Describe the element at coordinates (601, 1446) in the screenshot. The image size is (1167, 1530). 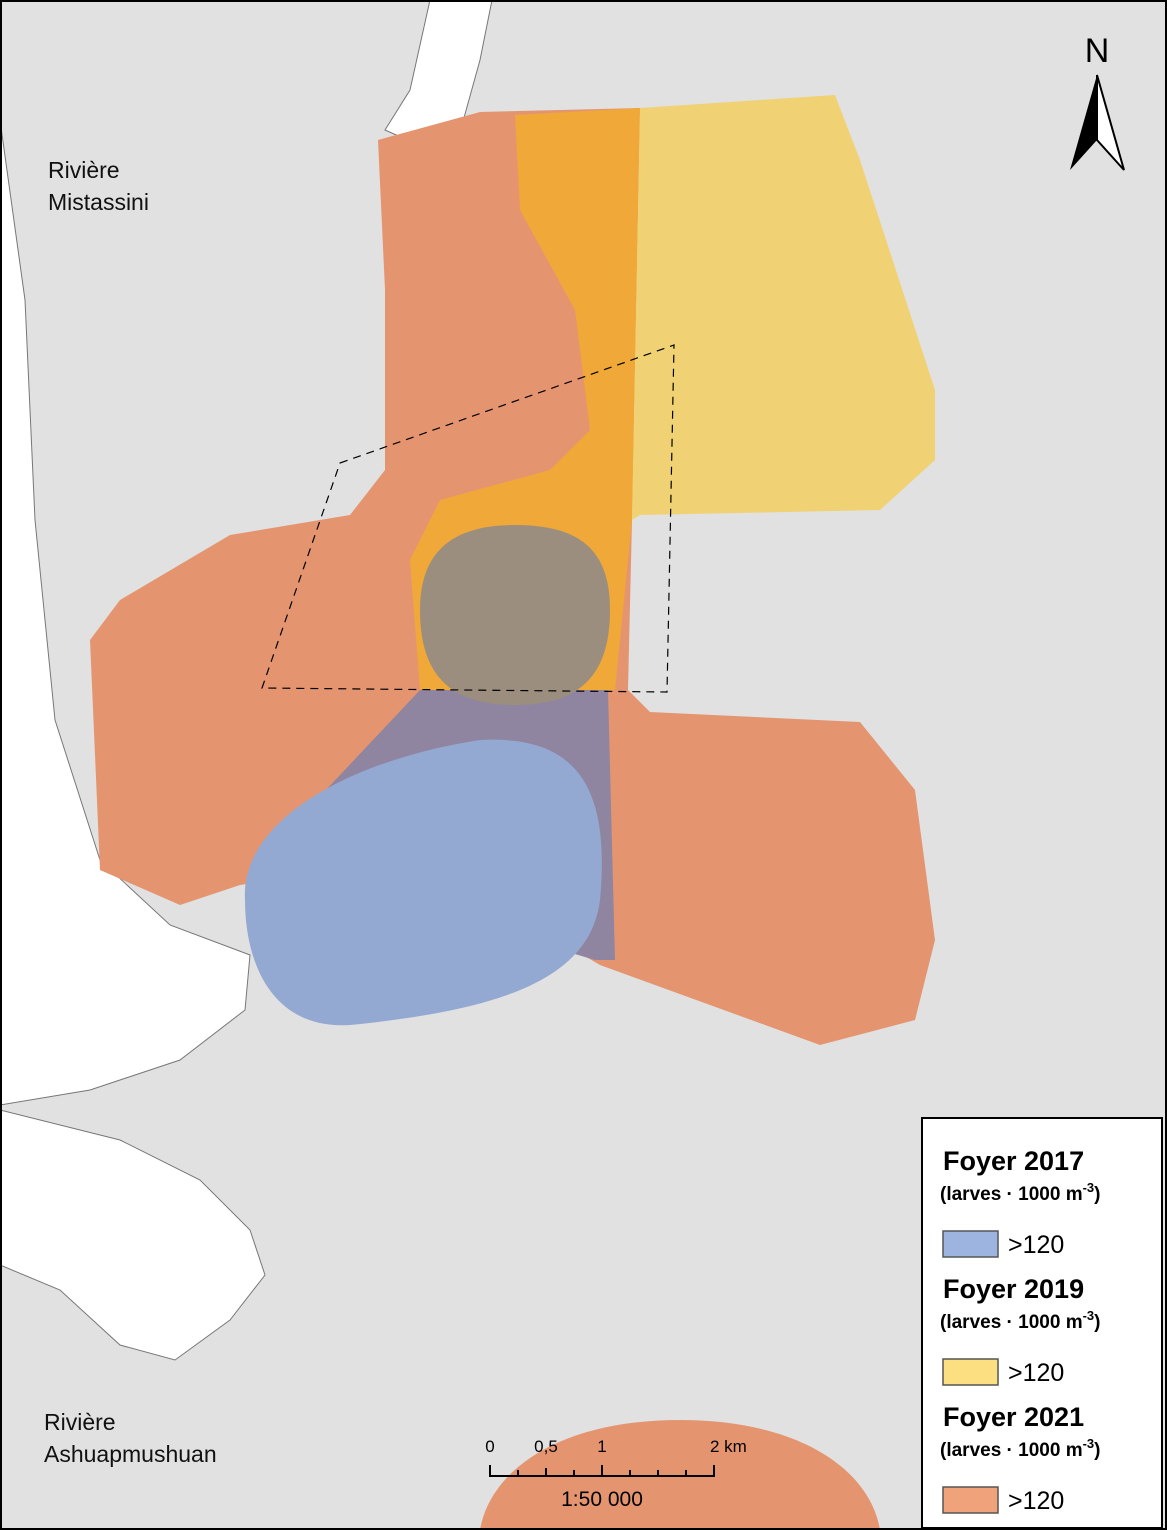
I see `scale-tick: 1` at that location.